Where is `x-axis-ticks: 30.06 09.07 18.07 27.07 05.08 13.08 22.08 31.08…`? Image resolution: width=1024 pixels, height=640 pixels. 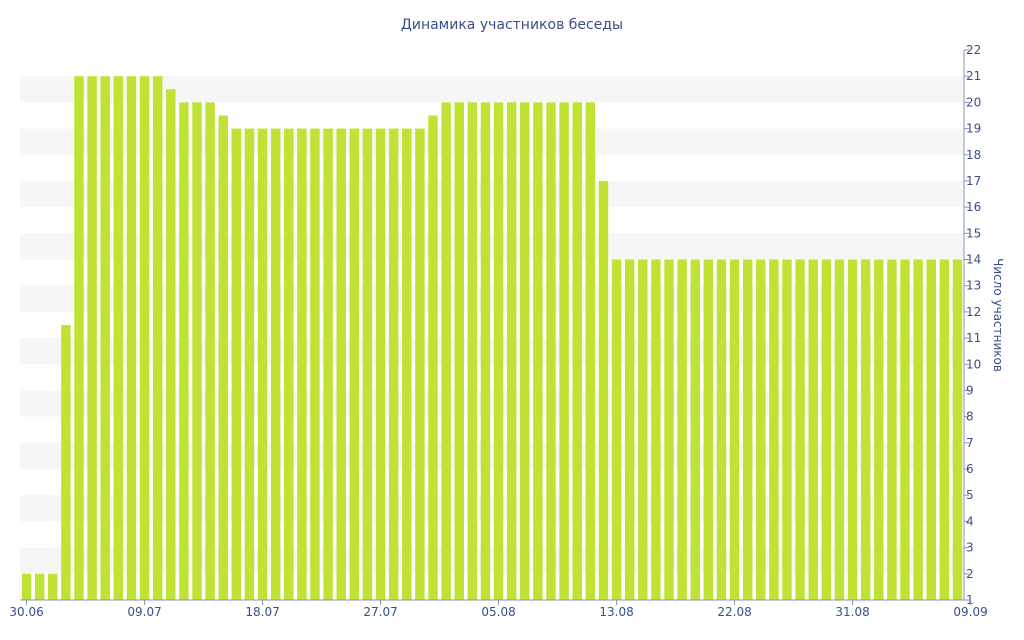 x-axis-ticks: 30.06 09.07 18.07 27.07 05.08 13.08 22.08 31.08… is located at coordinates (498, 609).